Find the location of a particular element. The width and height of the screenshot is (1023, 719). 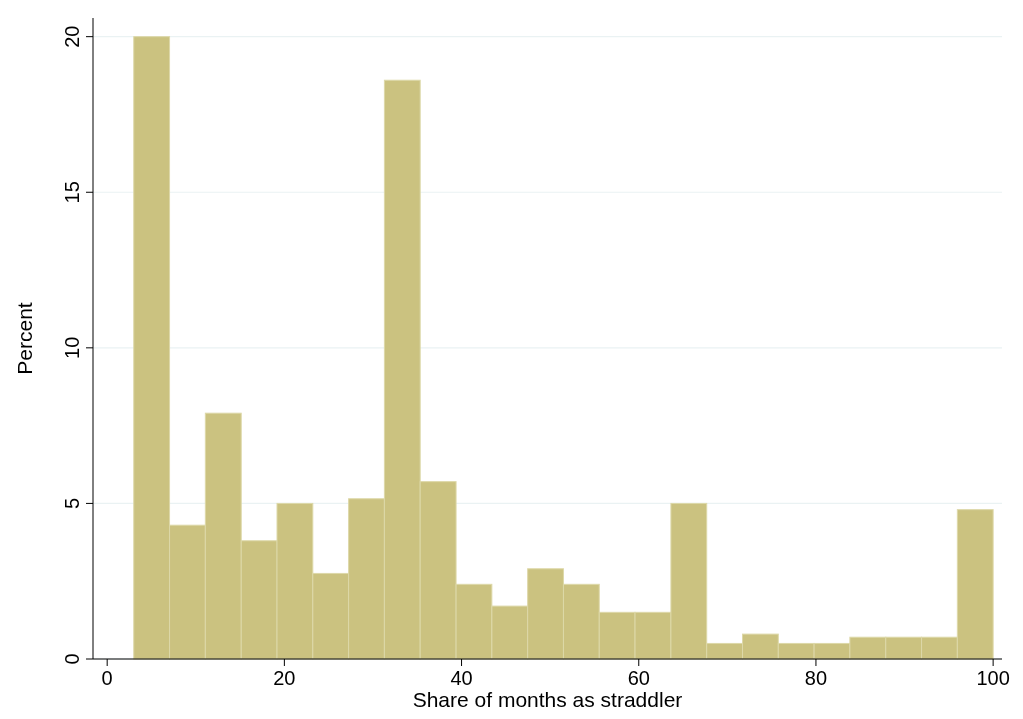

y-tick-label: 20 is located at coordinates (72, 36).